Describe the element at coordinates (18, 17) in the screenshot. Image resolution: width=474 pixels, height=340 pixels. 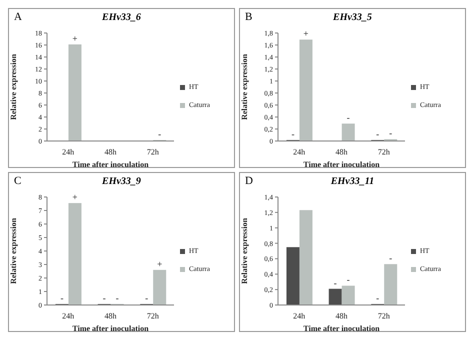
I see `text: A` at that location.